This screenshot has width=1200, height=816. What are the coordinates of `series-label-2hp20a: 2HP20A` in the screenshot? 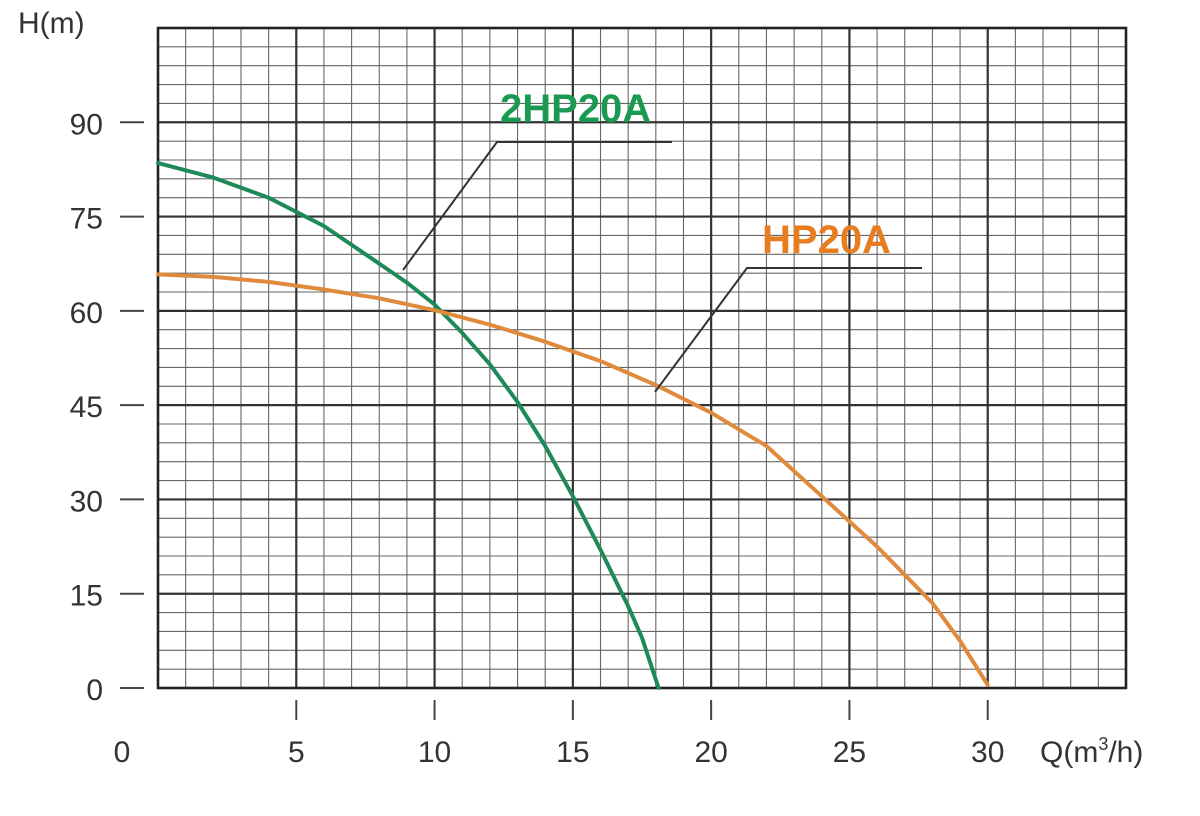 It's located at (575, 109).